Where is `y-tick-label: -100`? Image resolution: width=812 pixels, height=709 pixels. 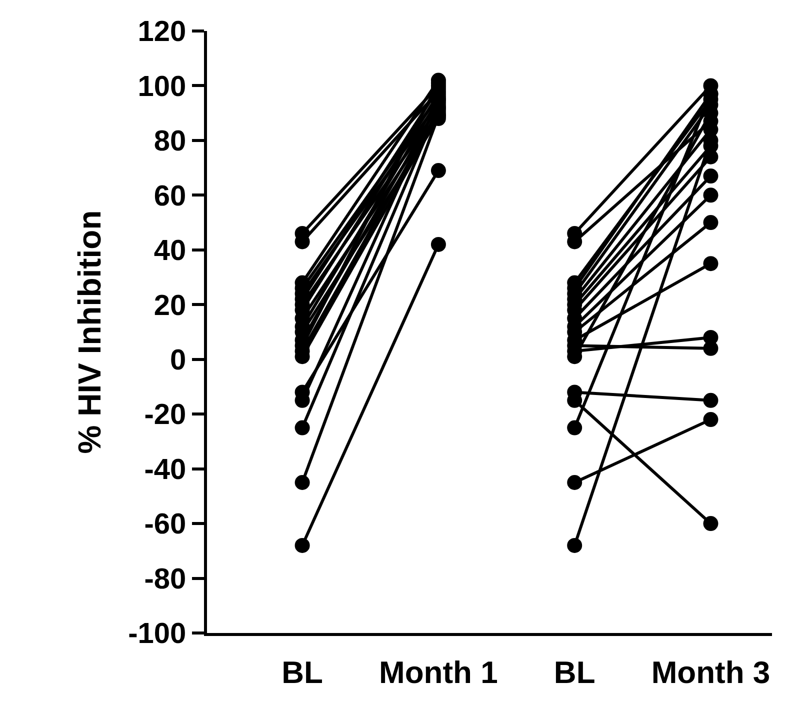 y-tick-label: -100 is located at coordinates (157, 634).